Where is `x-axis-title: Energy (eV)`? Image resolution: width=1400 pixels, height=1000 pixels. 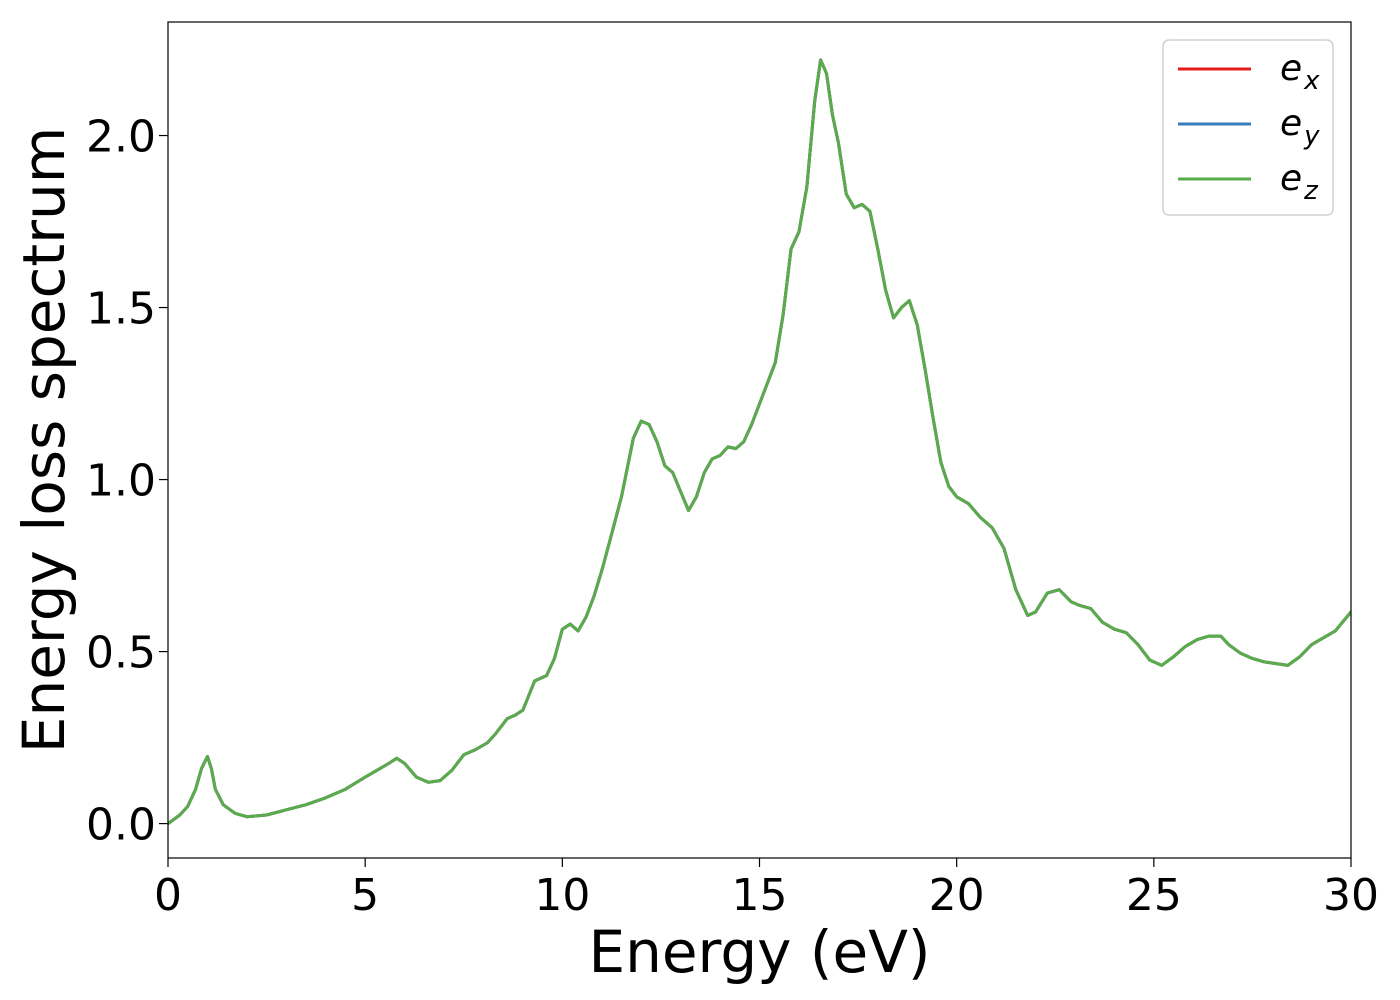
x-axis-title: Energy (eV) is located at coordinates (759, 952).